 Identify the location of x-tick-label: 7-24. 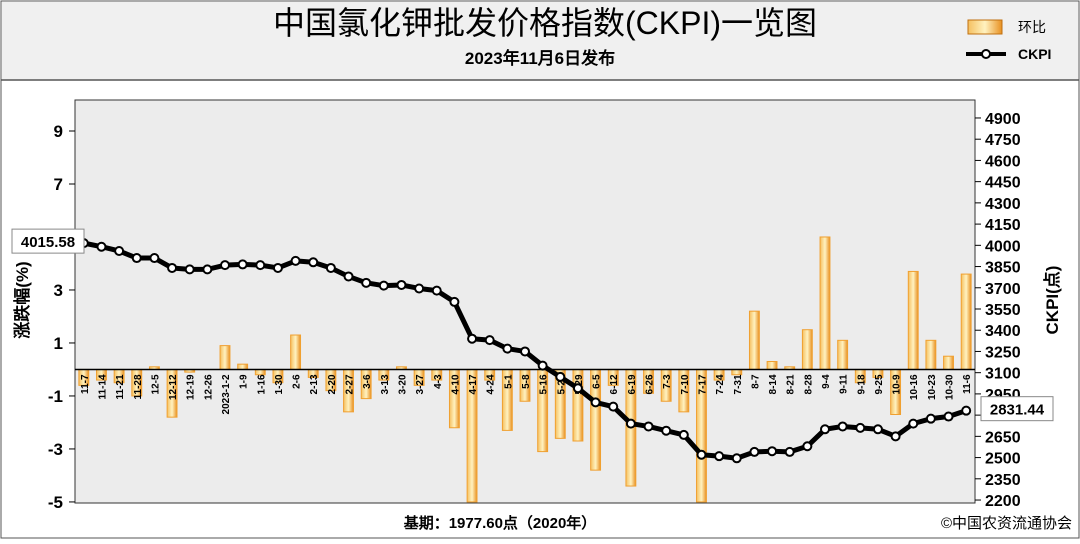
(720, 384).